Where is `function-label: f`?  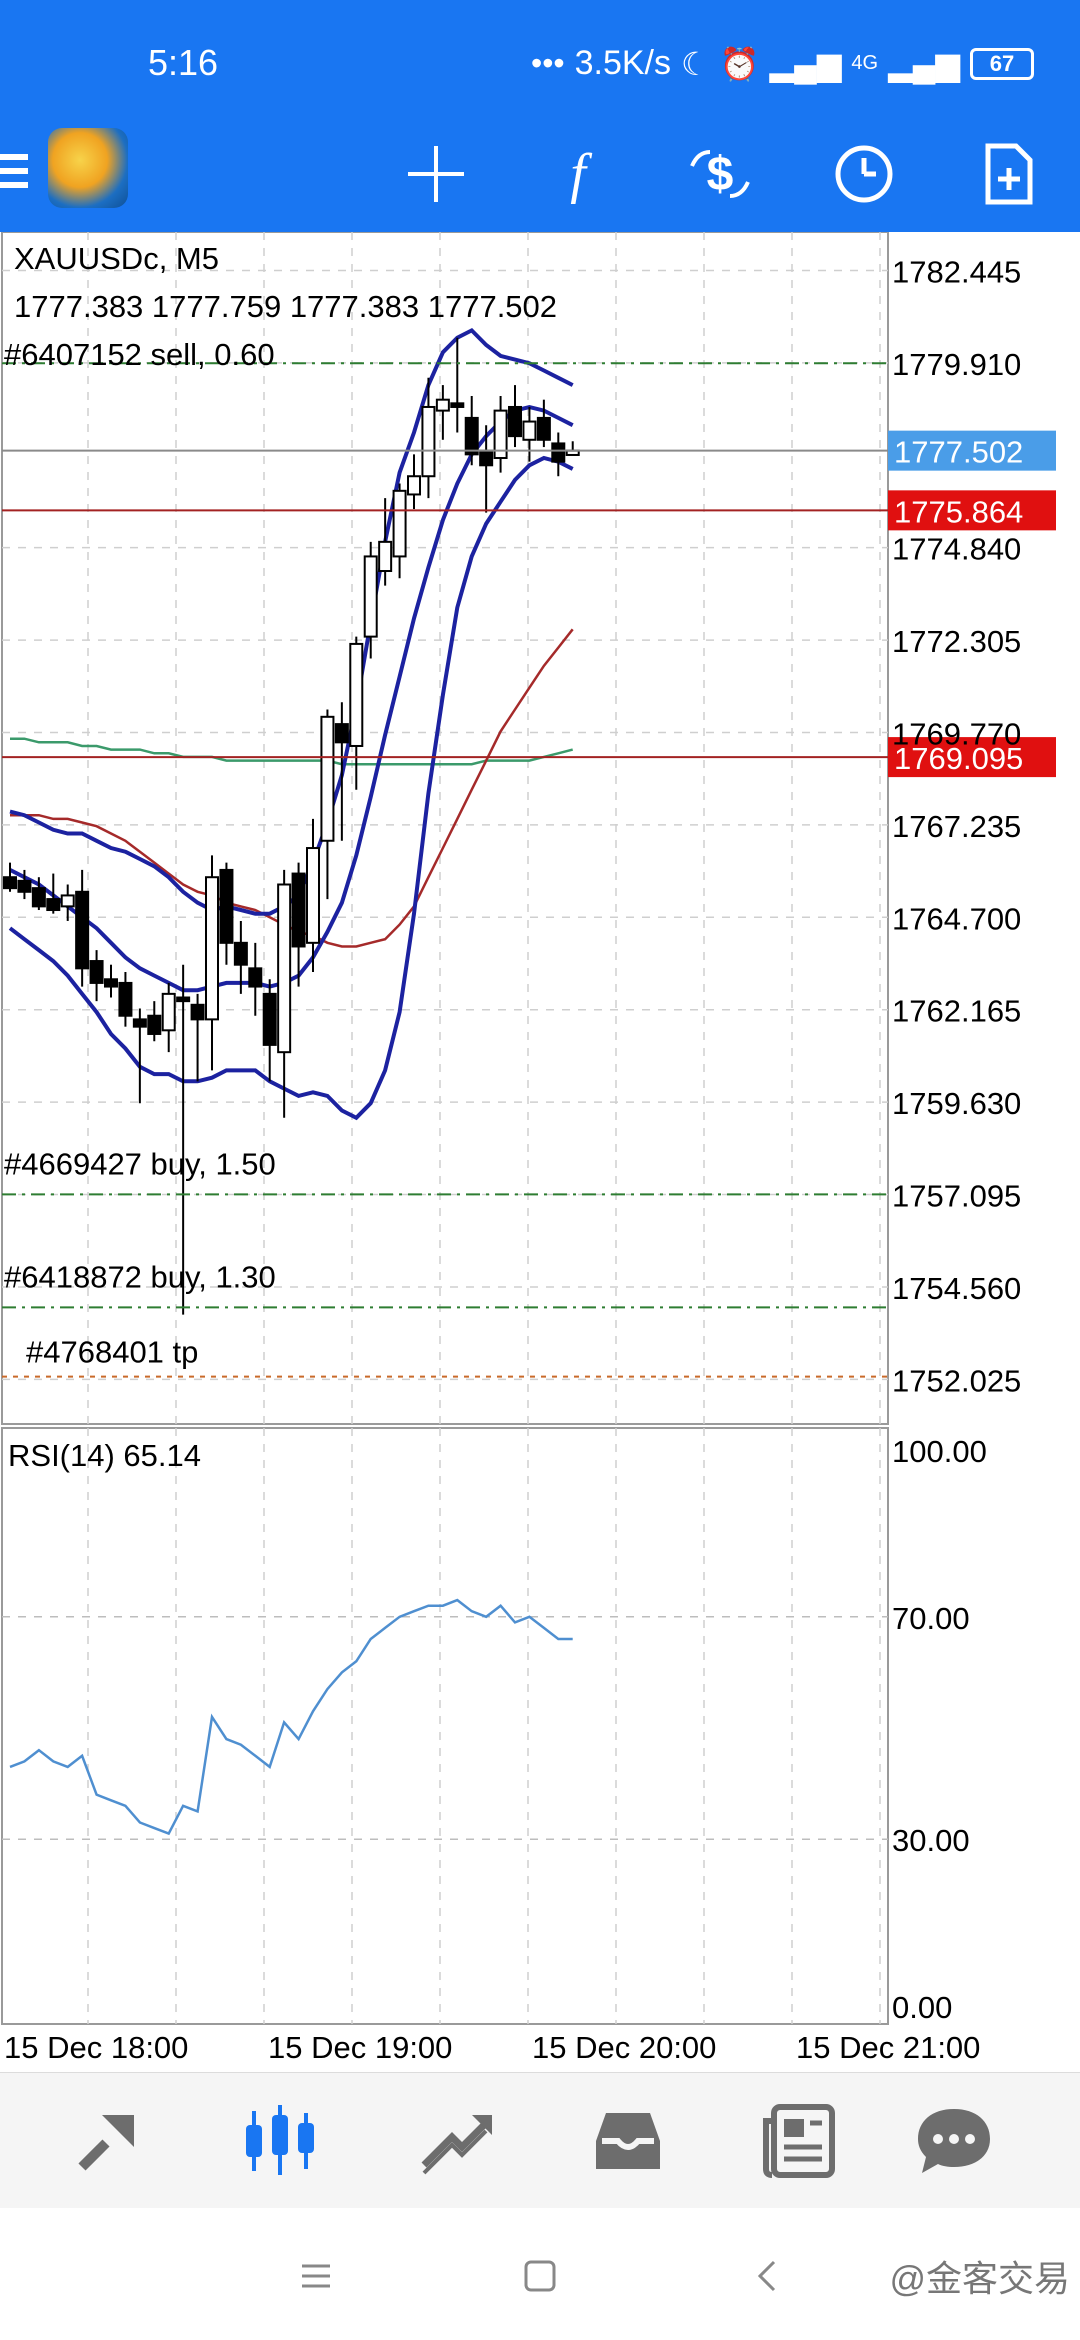 function-label: f is located at coordinates (578, 174).